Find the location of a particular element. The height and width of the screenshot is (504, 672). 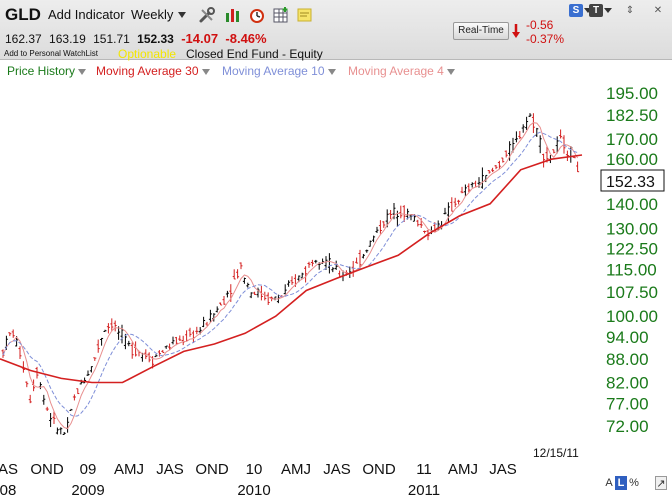

auto-scale-button: A is located at coordinates (609, 483).